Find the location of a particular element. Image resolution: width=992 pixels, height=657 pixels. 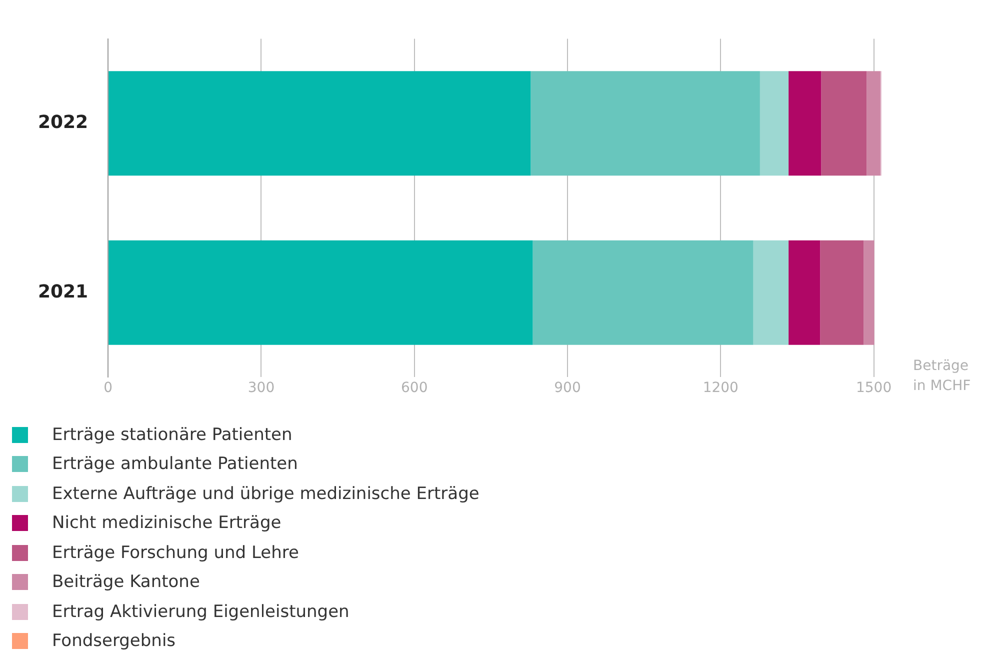

legend-label: Externe Aufträge und übrige medizinische Erträge is located at coordinates (266, 494).